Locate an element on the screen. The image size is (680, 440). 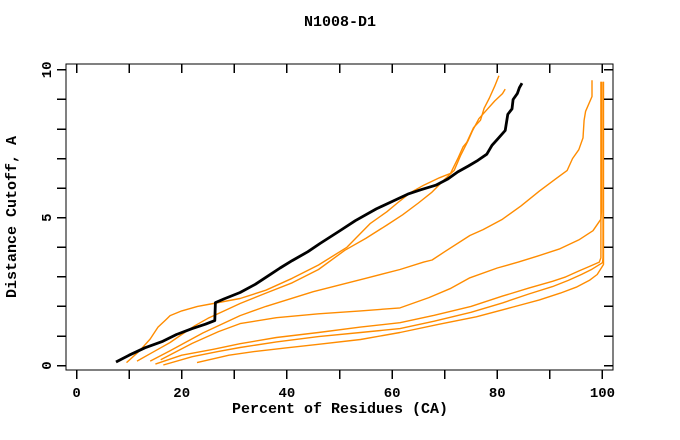
x-tick-label: 100 is located at coordinates (602, 394).